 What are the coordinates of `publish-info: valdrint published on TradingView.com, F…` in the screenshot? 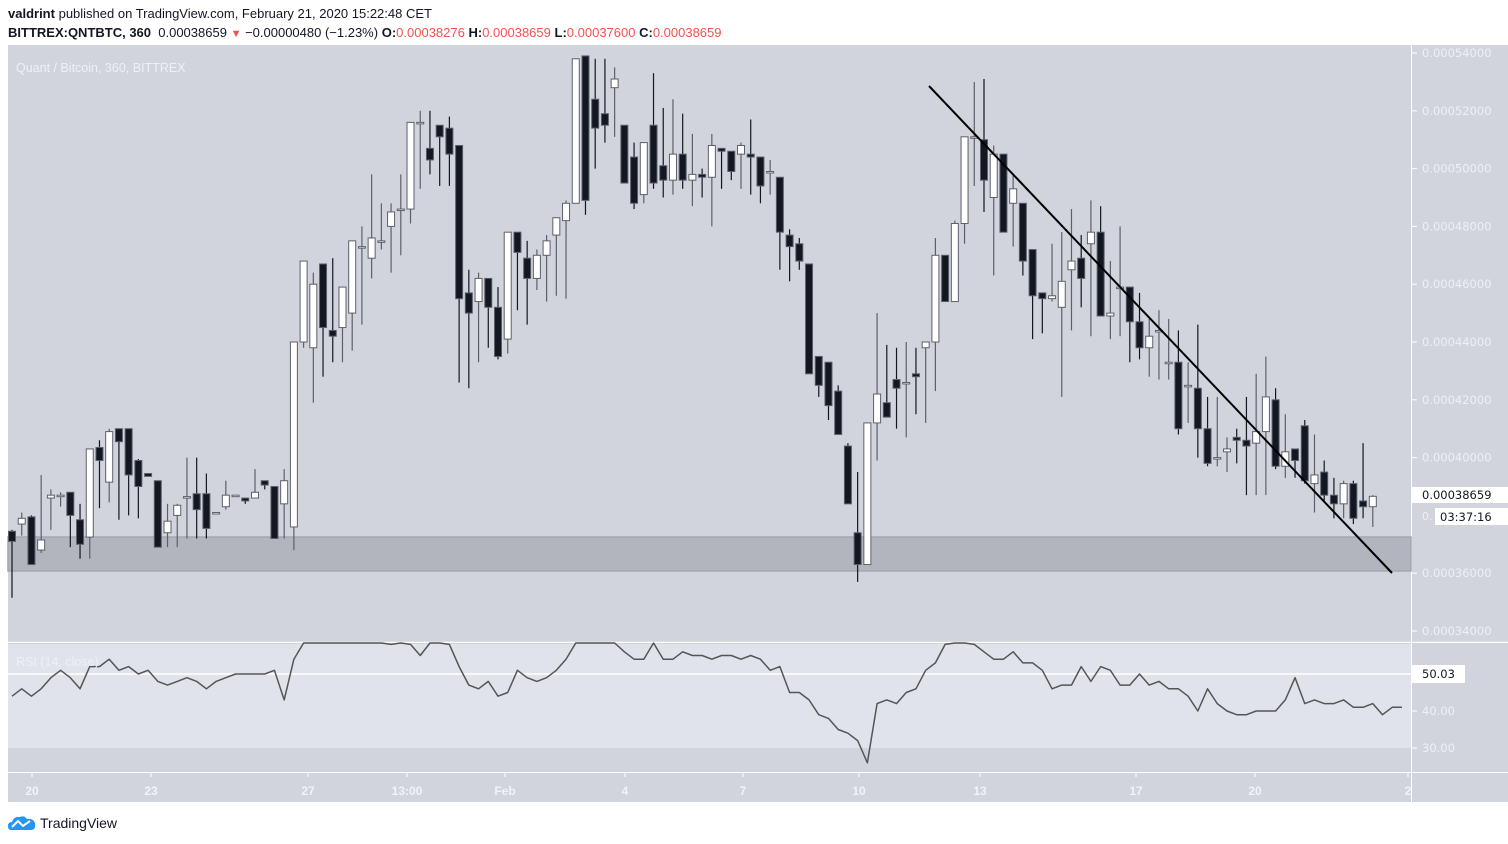 It's located at (220, 13).